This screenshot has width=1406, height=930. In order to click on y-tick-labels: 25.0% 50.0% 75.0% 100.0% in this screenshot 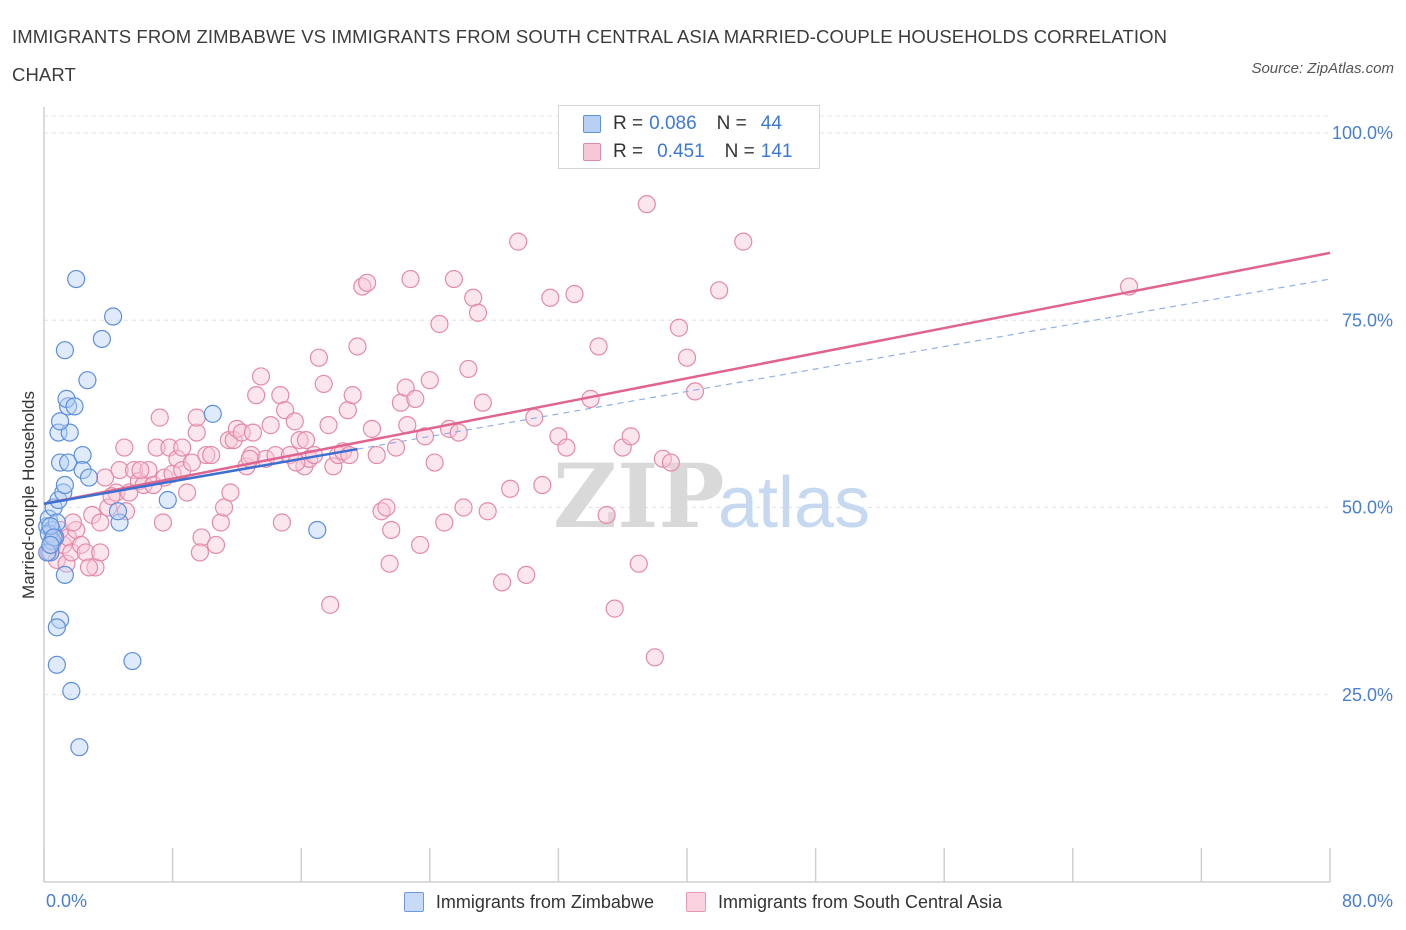, I will do `click(1362, 414)`.